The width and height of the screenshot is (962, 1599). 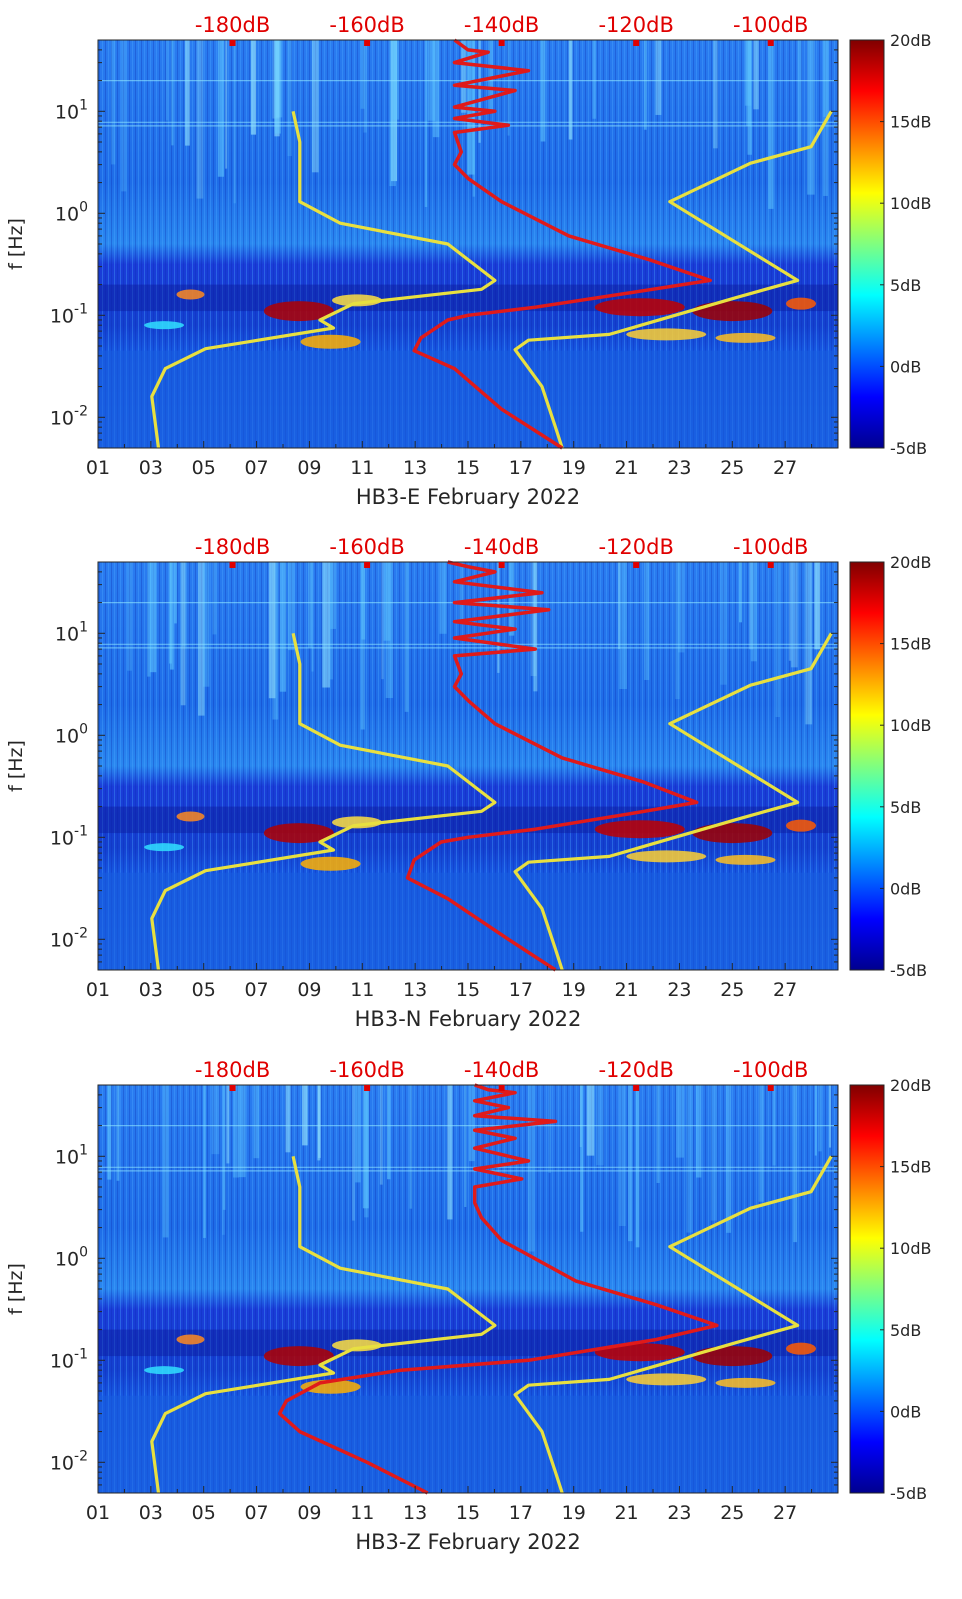 I want to click on station-noise-curve, so click(x=498, y=1289).